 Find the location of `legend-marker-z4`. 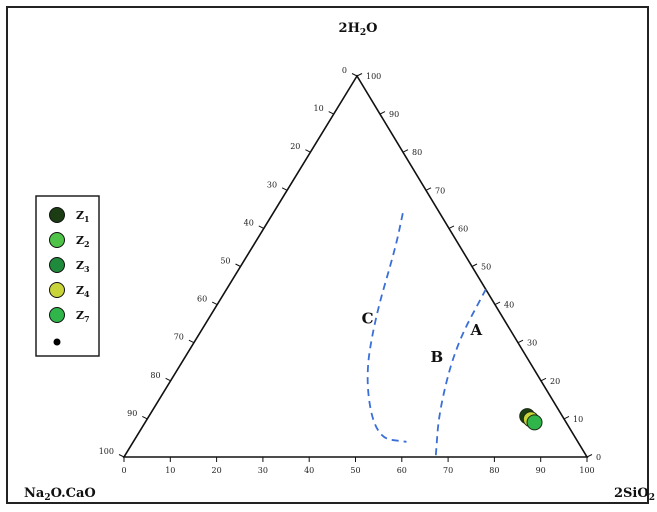

legend-marker-z4 is located at coordinates (57, 290).